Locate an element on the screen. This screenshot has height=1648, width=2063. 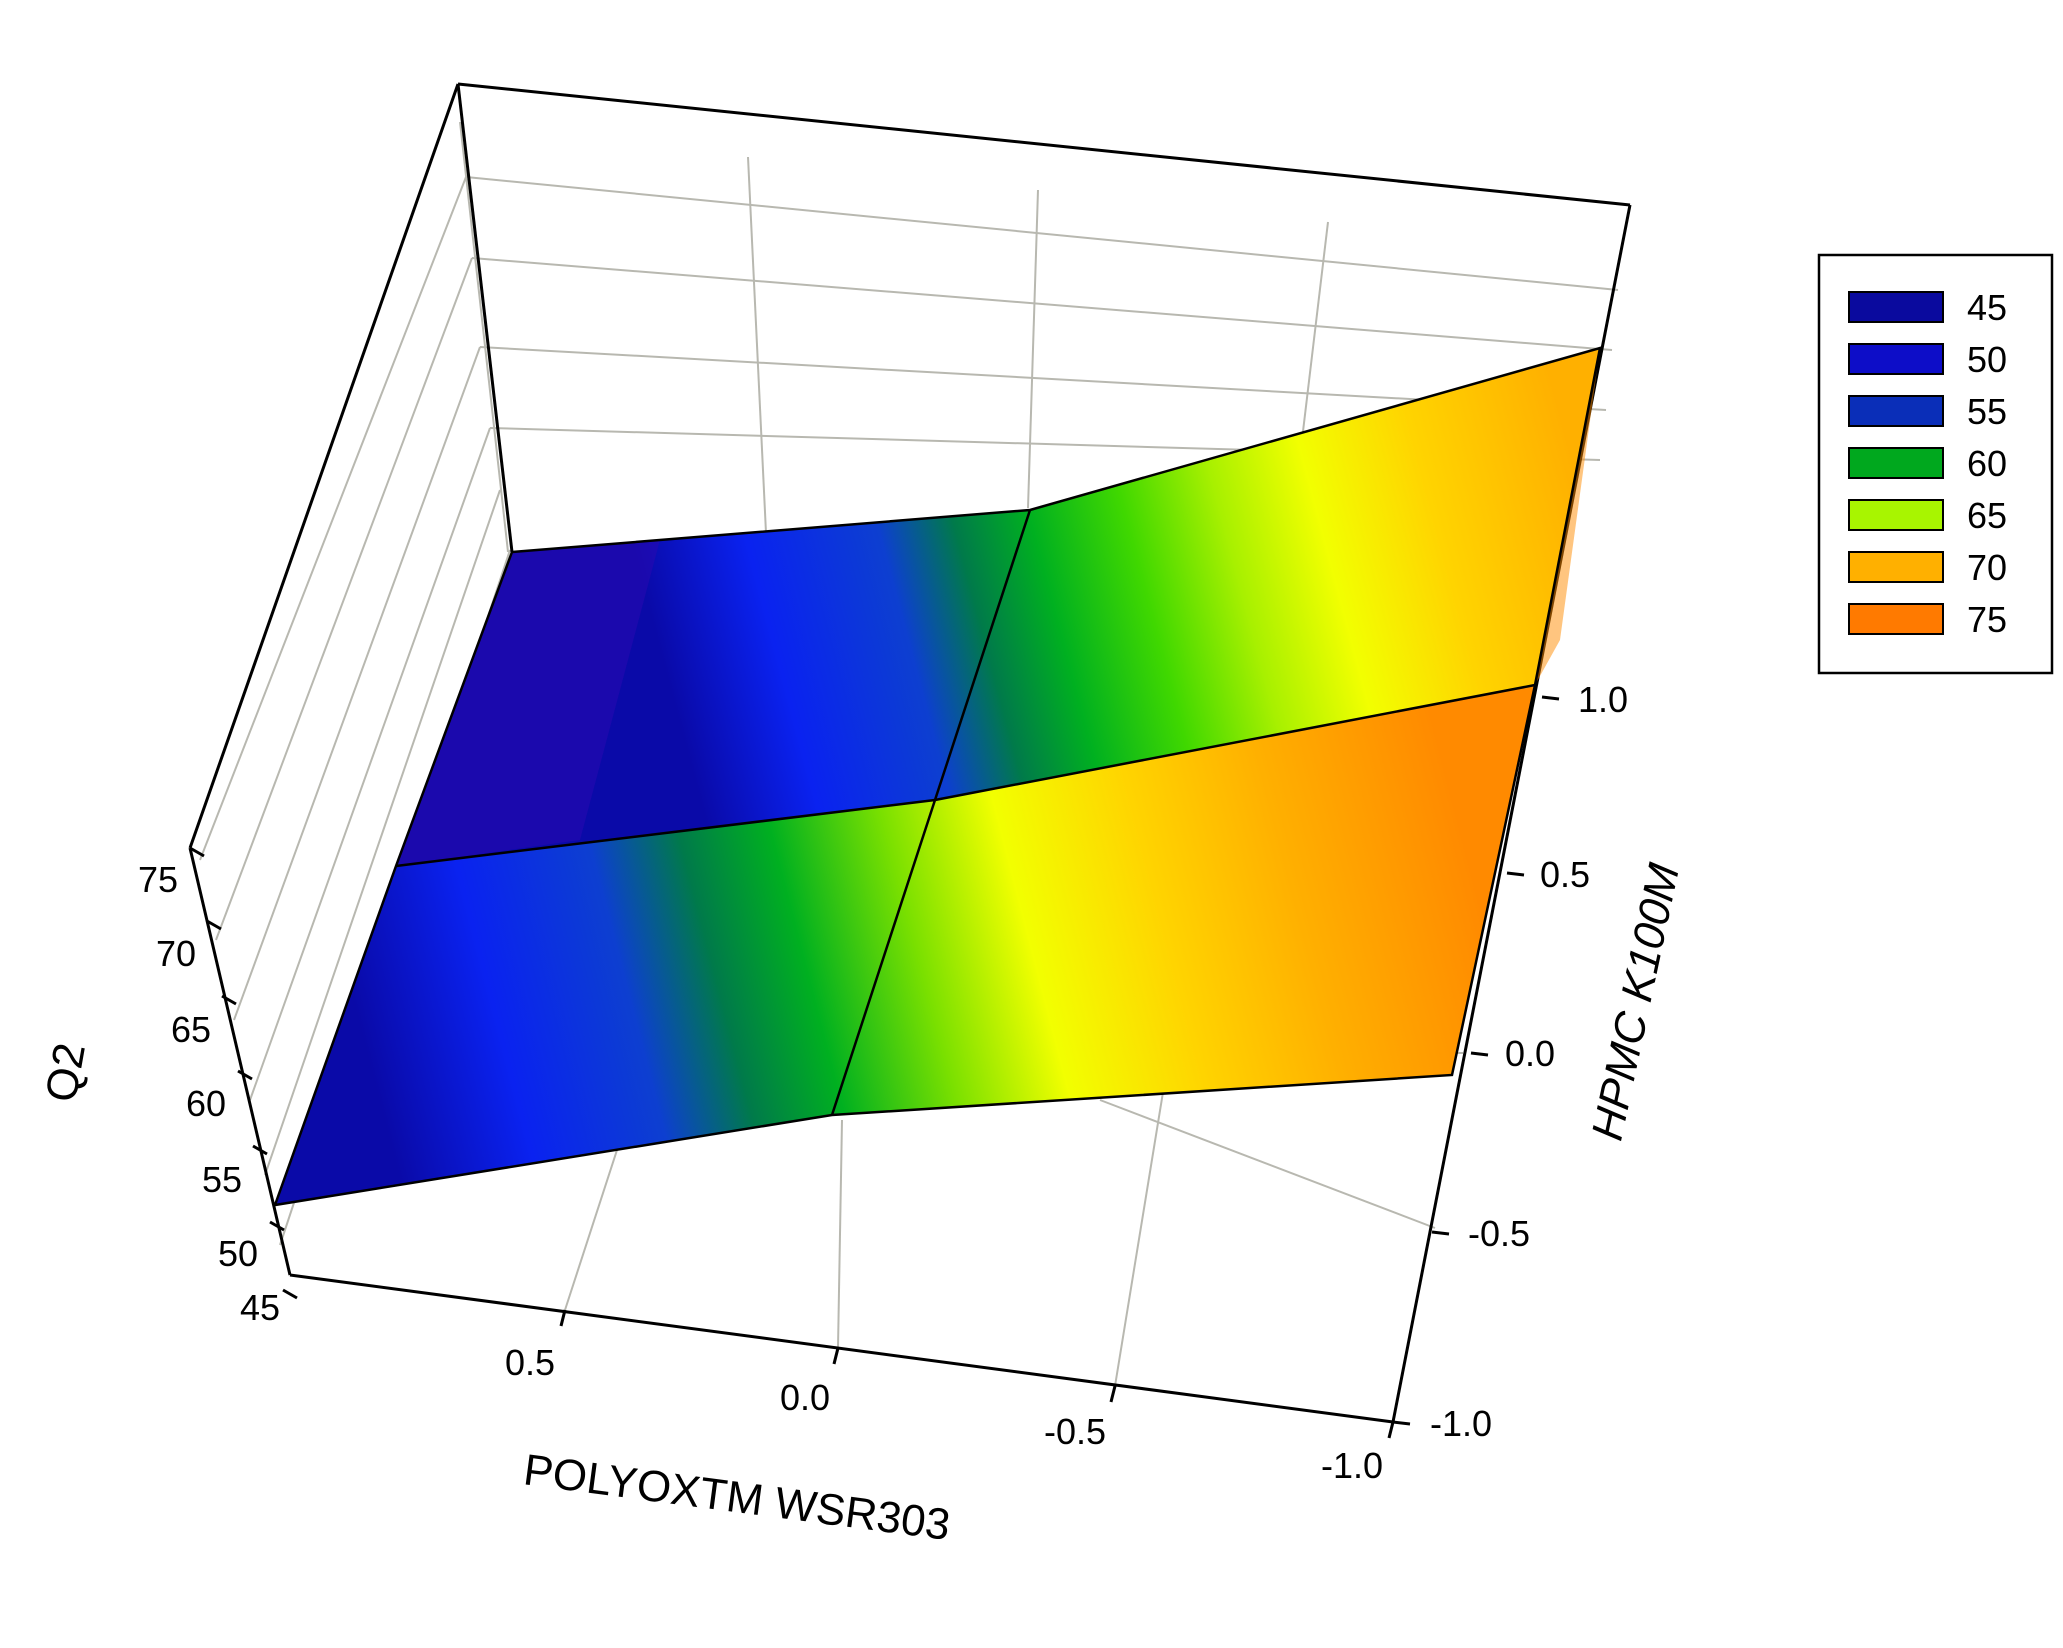
legend-label: 70 is located at coordinates (1987, 567).